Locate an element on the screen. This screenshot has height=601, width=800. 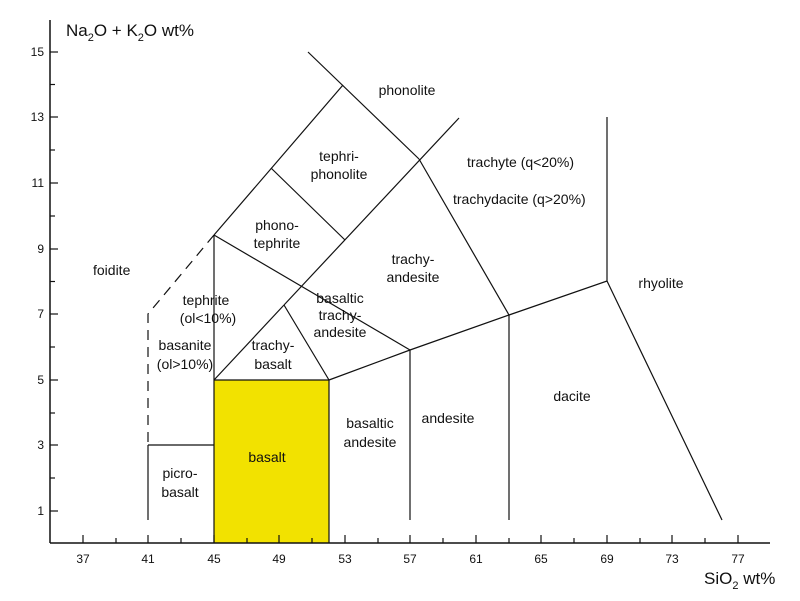
y-tick-label: 9 is located at coordinates (40, 249).